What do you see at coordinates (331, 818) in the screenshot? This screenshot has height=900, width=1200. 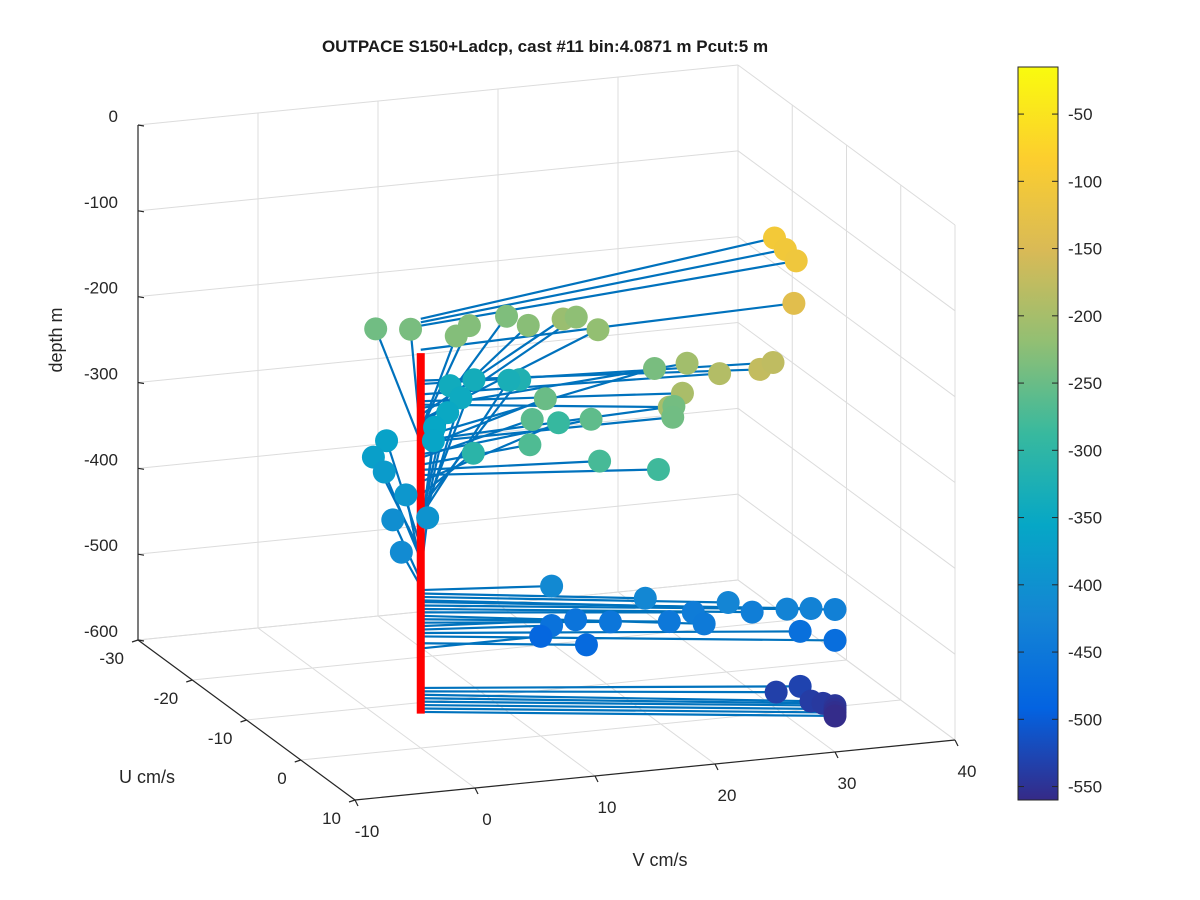 I see `y-tick-label: 10` at bounding box center [331, 818].